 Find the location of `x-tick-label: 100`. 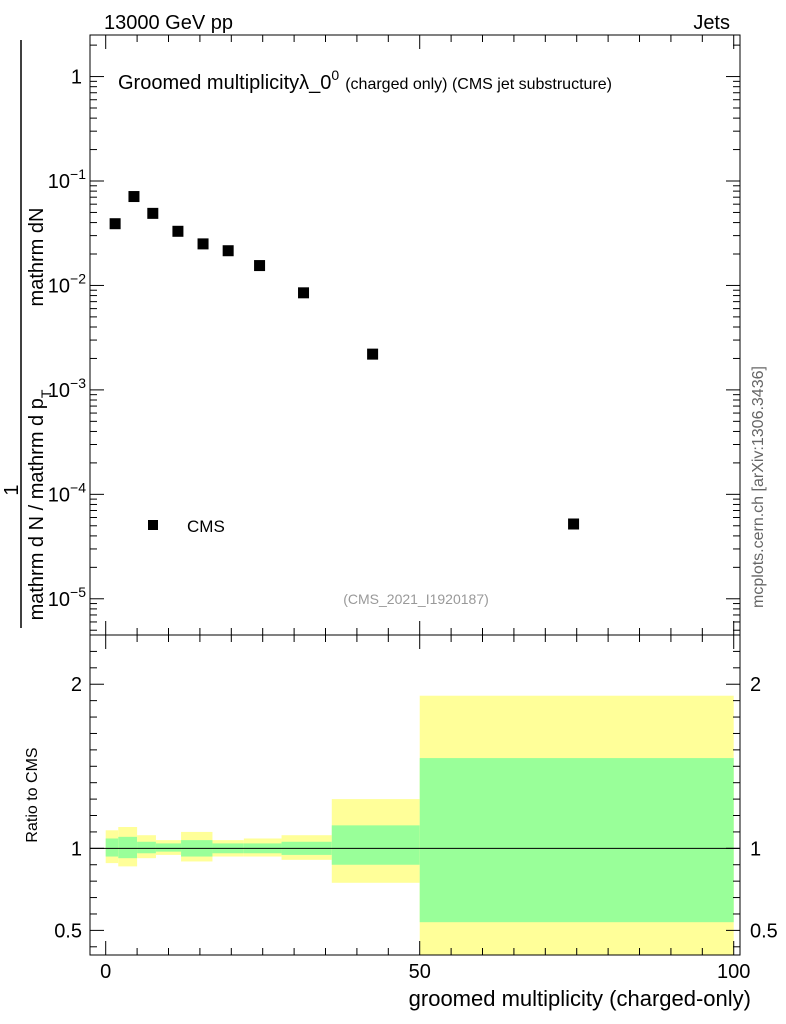

x-tick-label: 100 is located at coordinates (733, 972).